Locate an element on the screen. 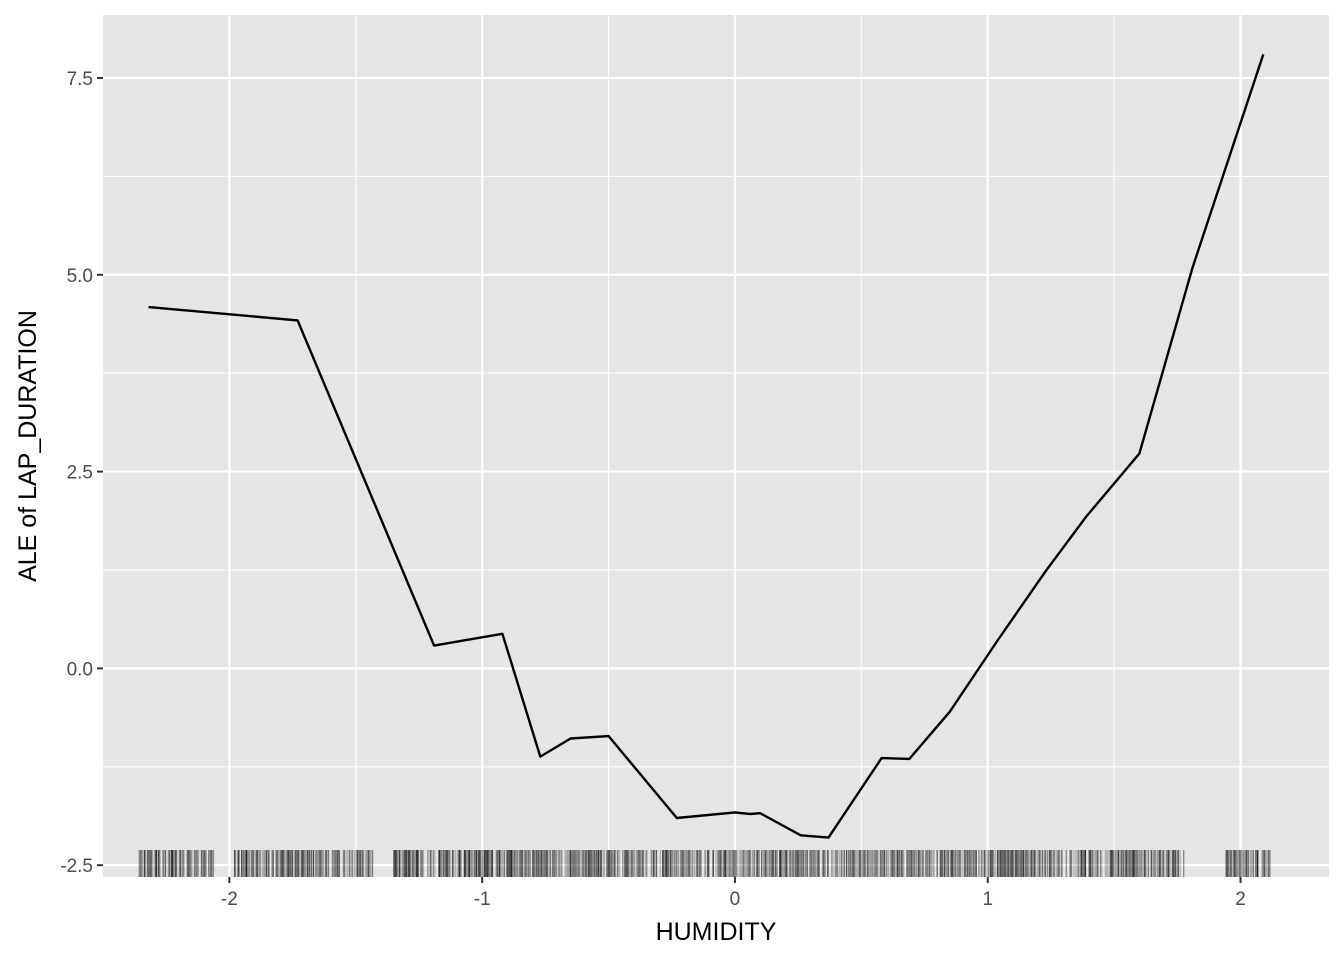 This screenshot has width=1344, height=960. x-axis: -2 -1 0 1 2 is located at coordinates (733, 893).